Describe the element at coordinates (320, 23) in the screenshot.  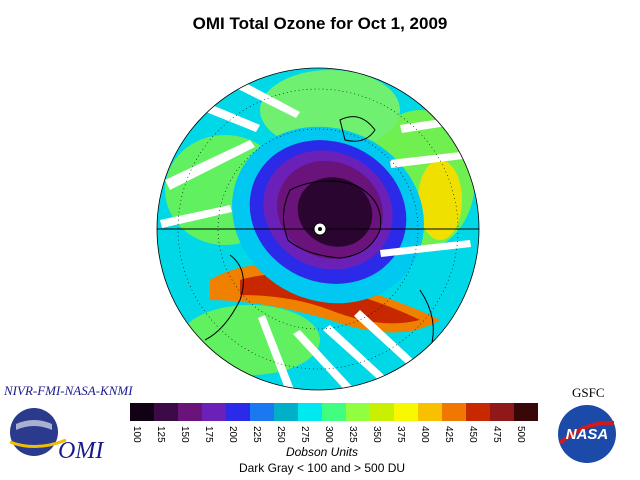
I see `map-title: OMI Total Ozone for Oct 1, 2009` at that location.